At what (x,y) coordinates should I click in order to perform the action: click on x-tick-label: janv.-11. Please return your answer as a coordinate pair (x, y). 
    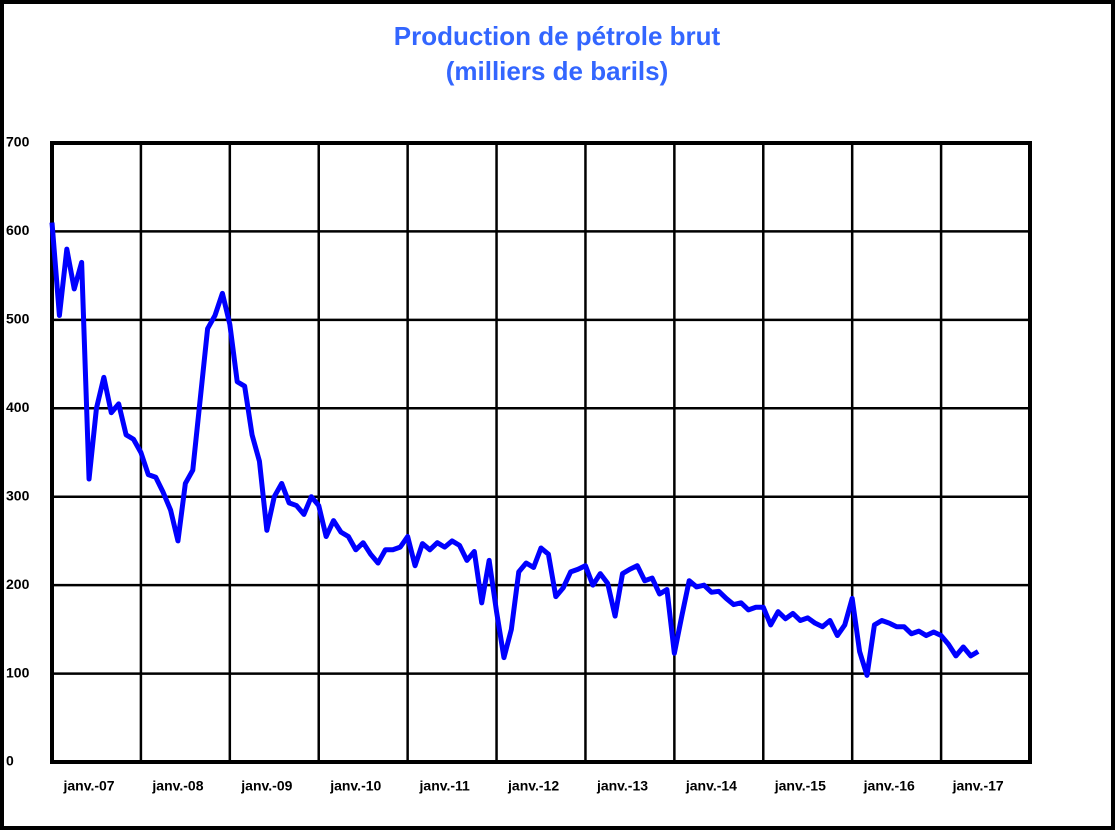
    Looking at the image, I should click on (445, 786).